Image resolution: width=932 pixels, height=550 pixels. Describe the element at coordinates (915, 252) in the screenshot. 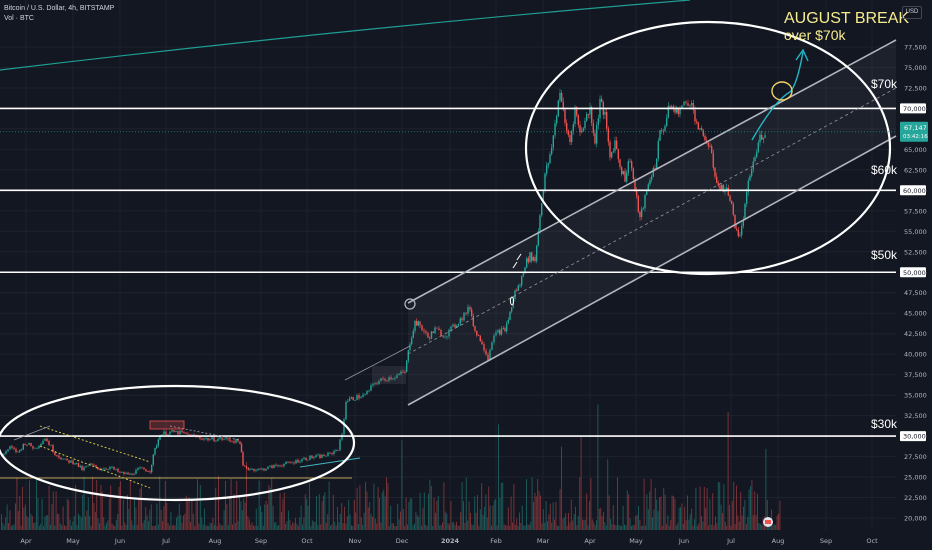

I see `price-tick-label: 52,500` at that location.